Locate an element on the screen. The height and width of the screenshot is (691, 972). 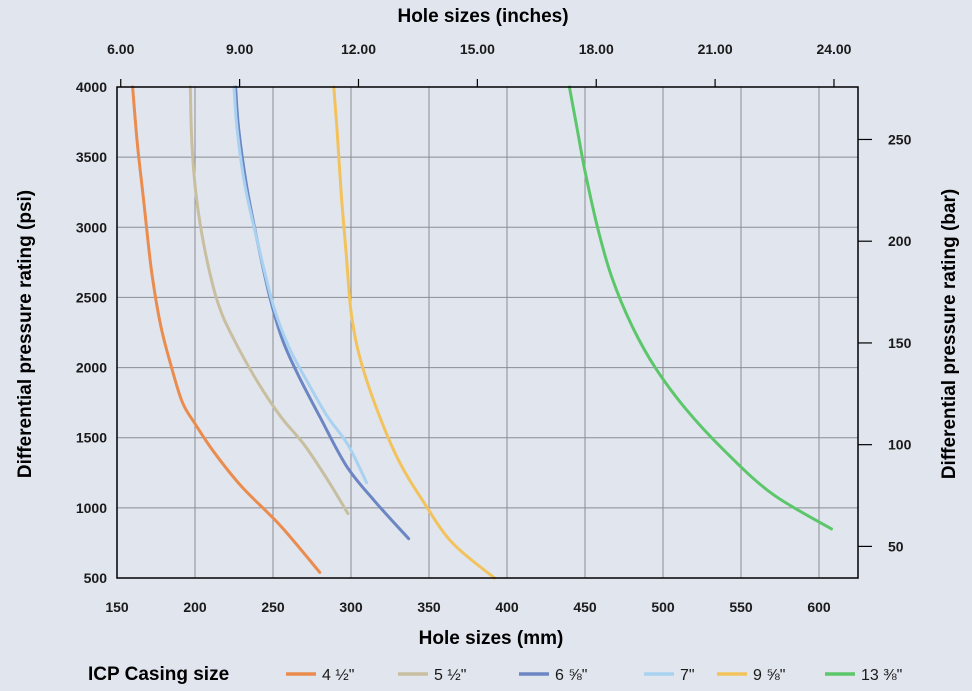
y2-tick-label: 250 is located at coordinates (900, 139).